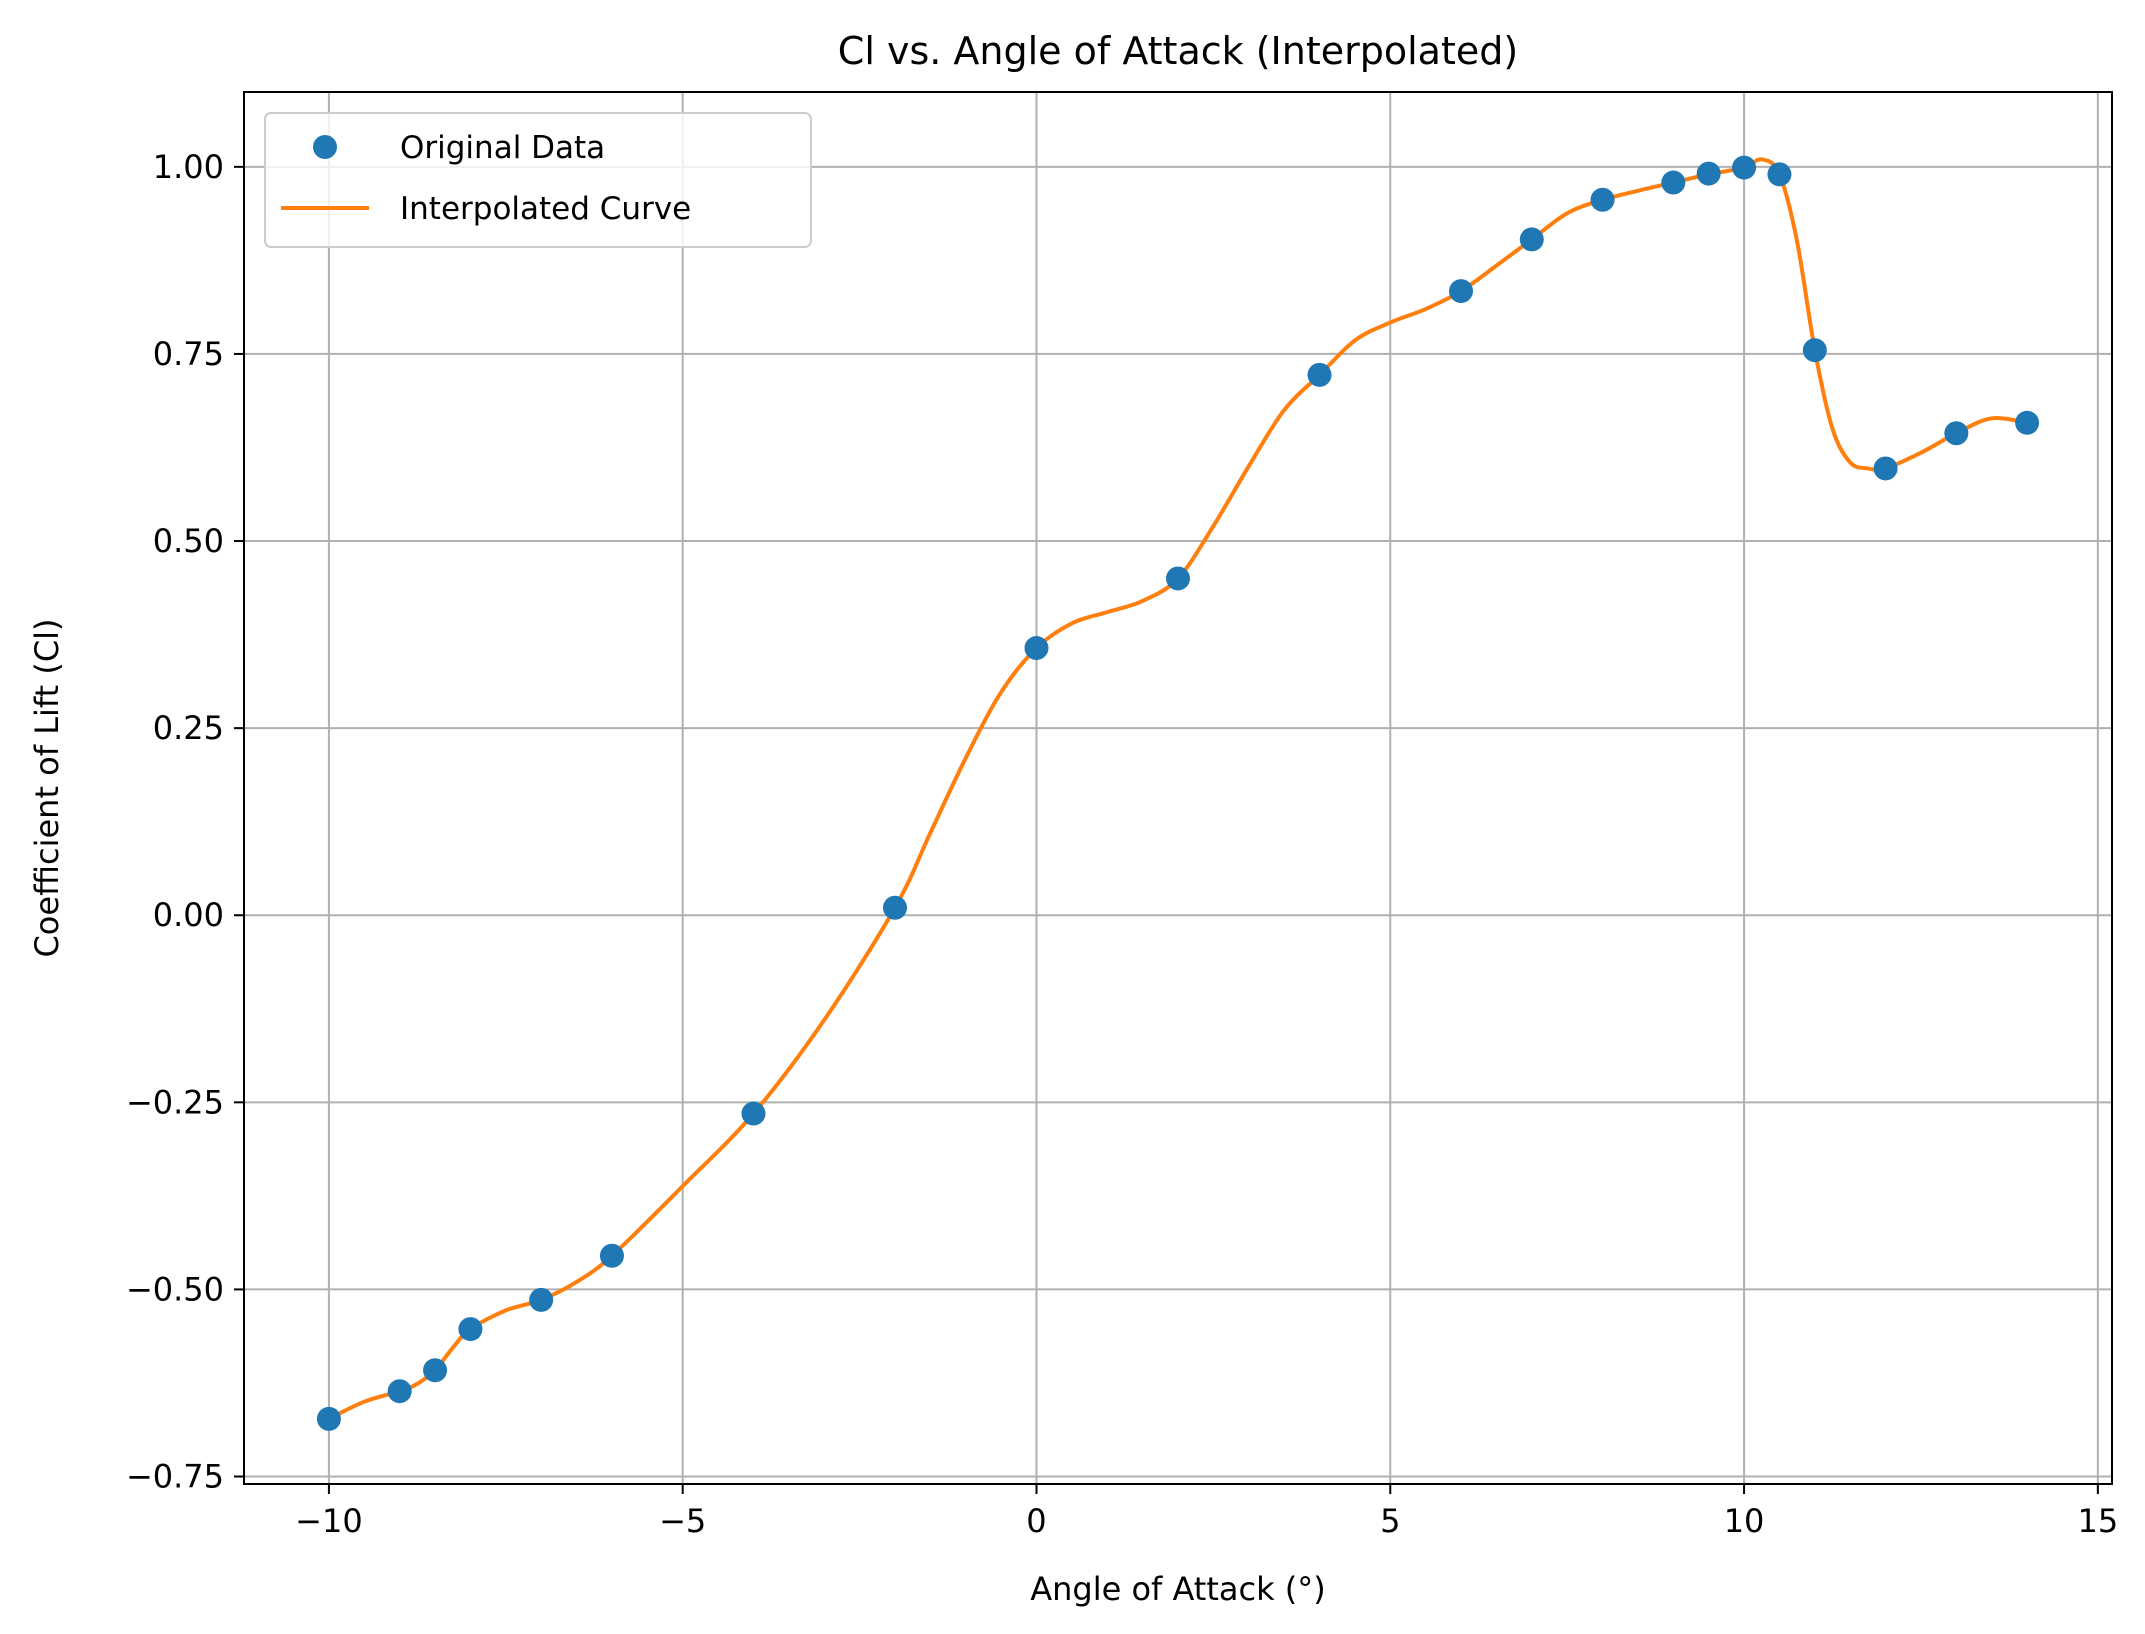 Image resolution: width=2145 pixels, height=1634 pixels. I want to click on x-tick-label: 10, so click(1744, 1521).